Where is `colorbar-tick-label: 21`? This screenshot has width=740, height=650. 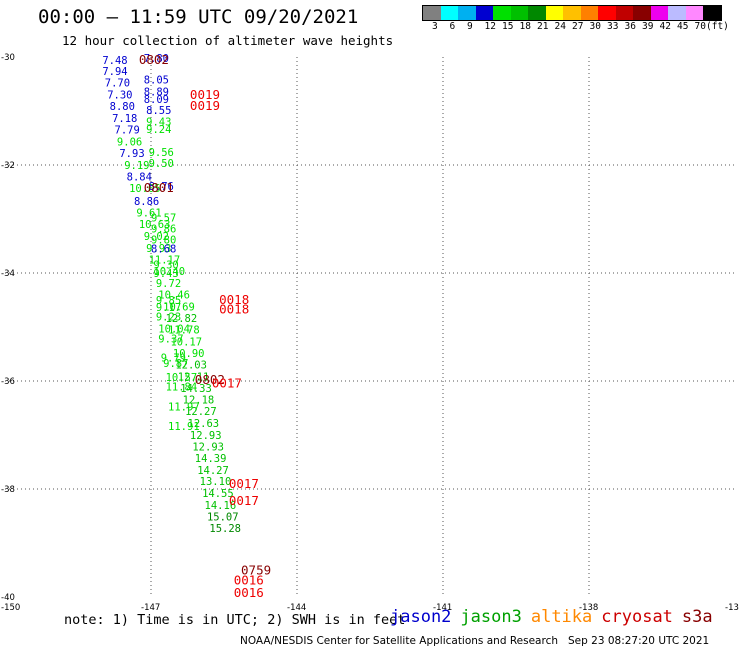
colorbar-tick-label: 21 is located at coordinates (543, 26).